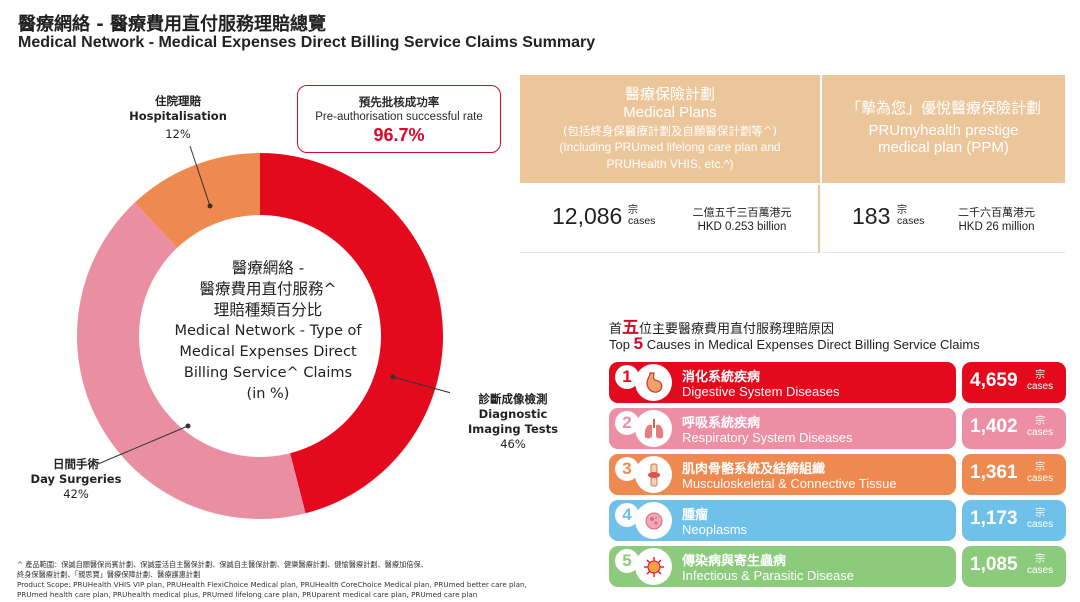  Describe the element at coordinates (513, 399) in the screenshot. I see `slice-label-zh: 診斷成像檢測` at that location.